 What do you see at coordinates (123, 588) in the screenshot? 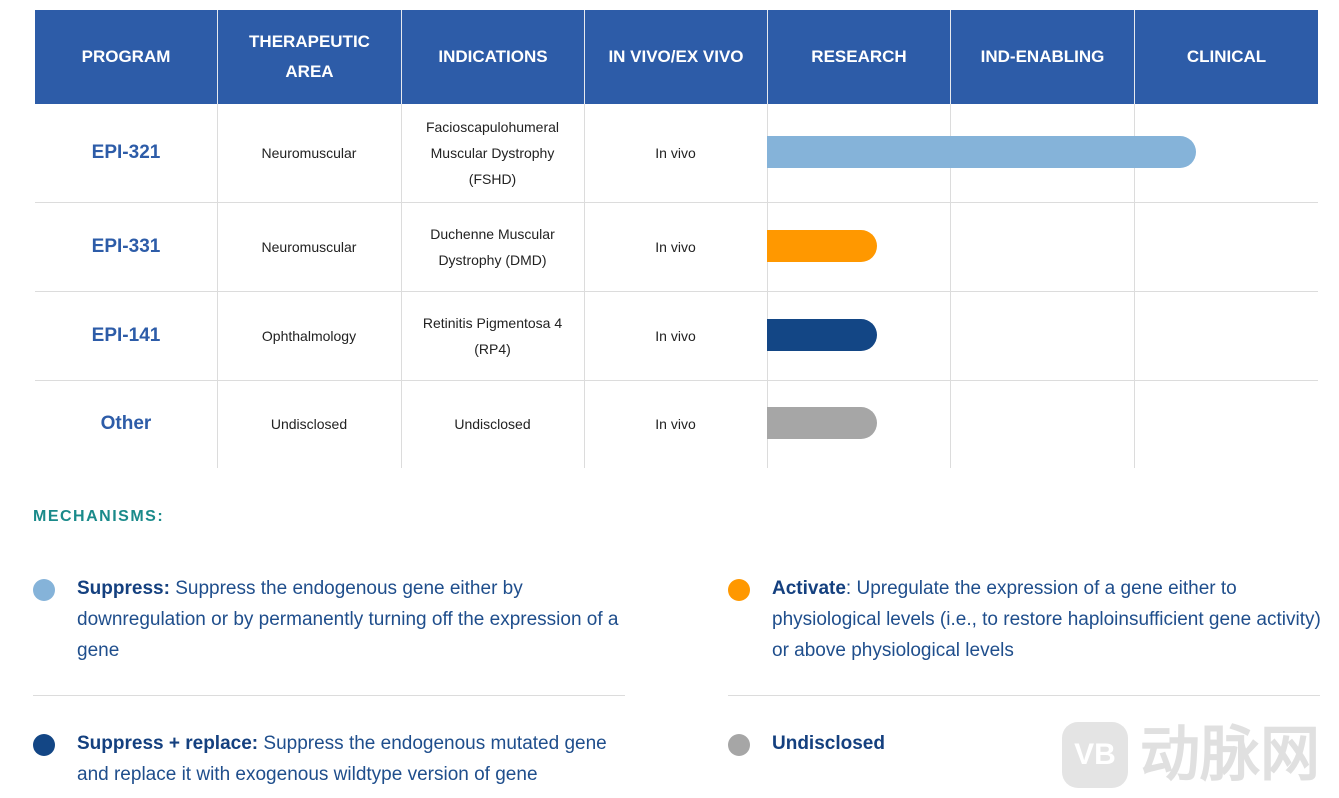
I see `mechanism-name: Suppress:` at bounding box center [123, 588].